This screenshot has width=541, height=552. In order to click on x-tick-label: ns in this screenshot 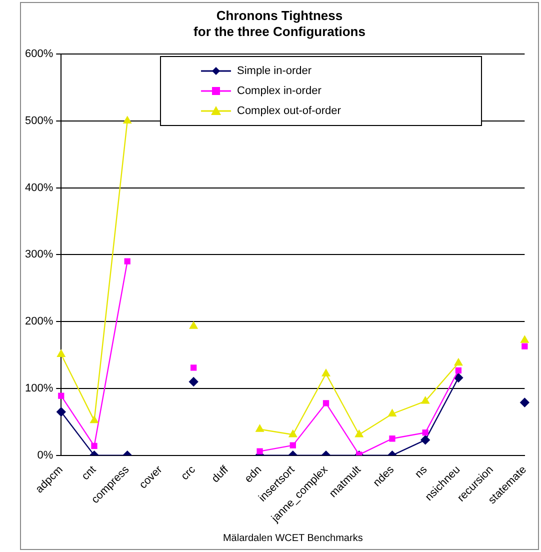, I will do `click(421, 471)`.